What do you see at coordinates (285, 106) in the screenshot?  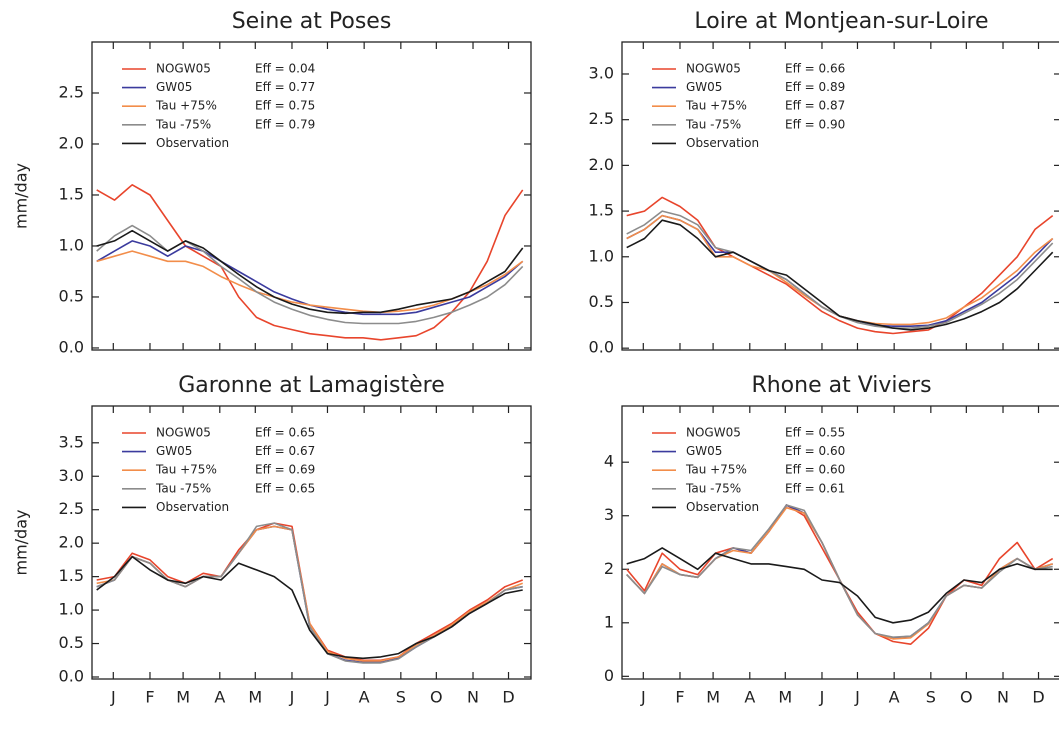 I see `legend-annotation: Eff = 0.75` at bounding box center [285, 106].